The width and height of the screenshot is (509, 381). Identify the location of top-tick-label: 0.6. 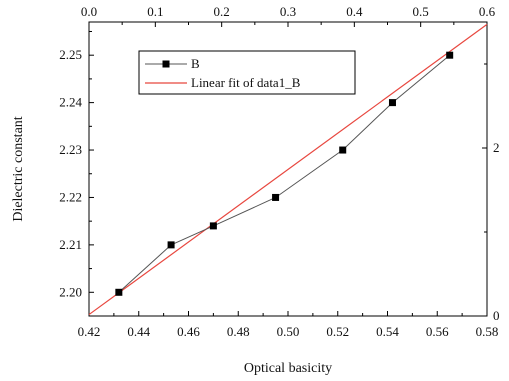
(487, 11).